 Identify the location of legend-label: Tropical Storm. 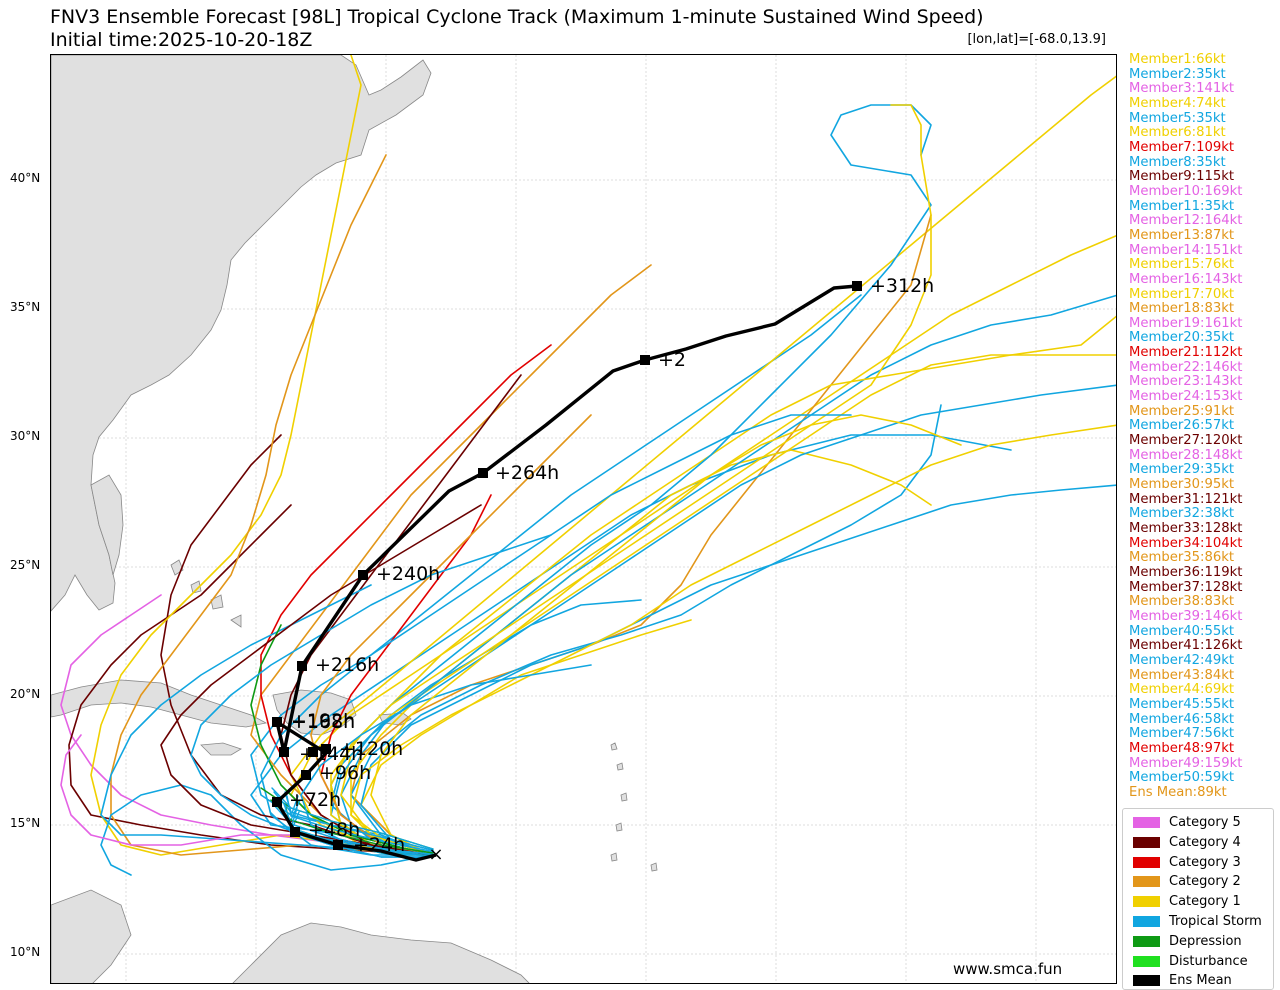
(1215, 921).